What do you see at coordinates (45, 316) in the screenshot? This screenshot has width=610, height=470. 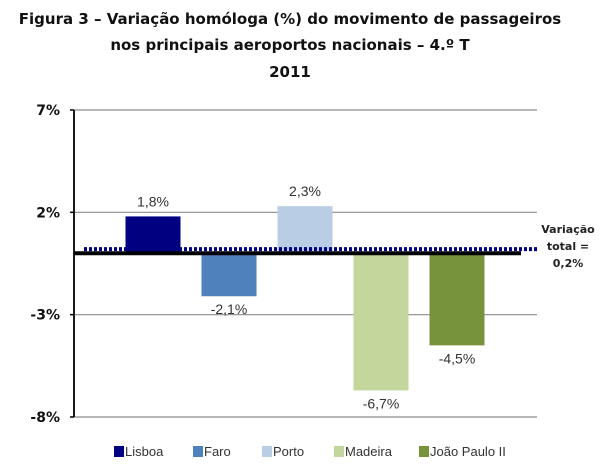 I see `y-tick-label: -3%` at bounding box center [45, 316].